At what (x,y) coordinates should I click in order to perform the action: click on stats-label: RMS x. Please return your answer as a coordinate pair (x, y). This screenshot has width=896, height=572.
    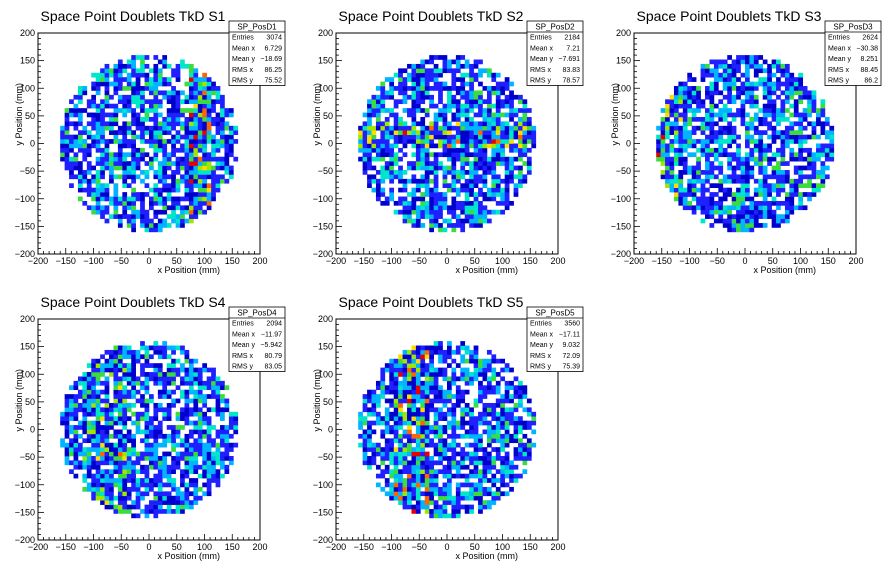
    Looking at the image, I should click on (243, 70).